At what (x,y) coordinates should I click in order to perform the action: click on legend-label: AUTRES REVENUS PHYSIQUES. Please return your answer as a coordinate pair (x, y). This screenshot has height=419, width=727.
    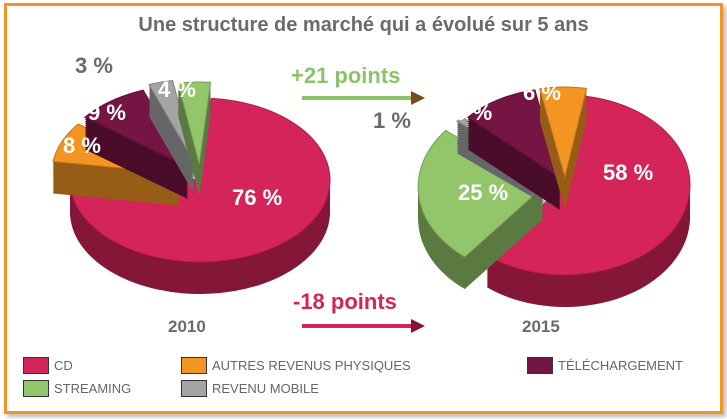
    Looking at the image, I should click on (311, 365).